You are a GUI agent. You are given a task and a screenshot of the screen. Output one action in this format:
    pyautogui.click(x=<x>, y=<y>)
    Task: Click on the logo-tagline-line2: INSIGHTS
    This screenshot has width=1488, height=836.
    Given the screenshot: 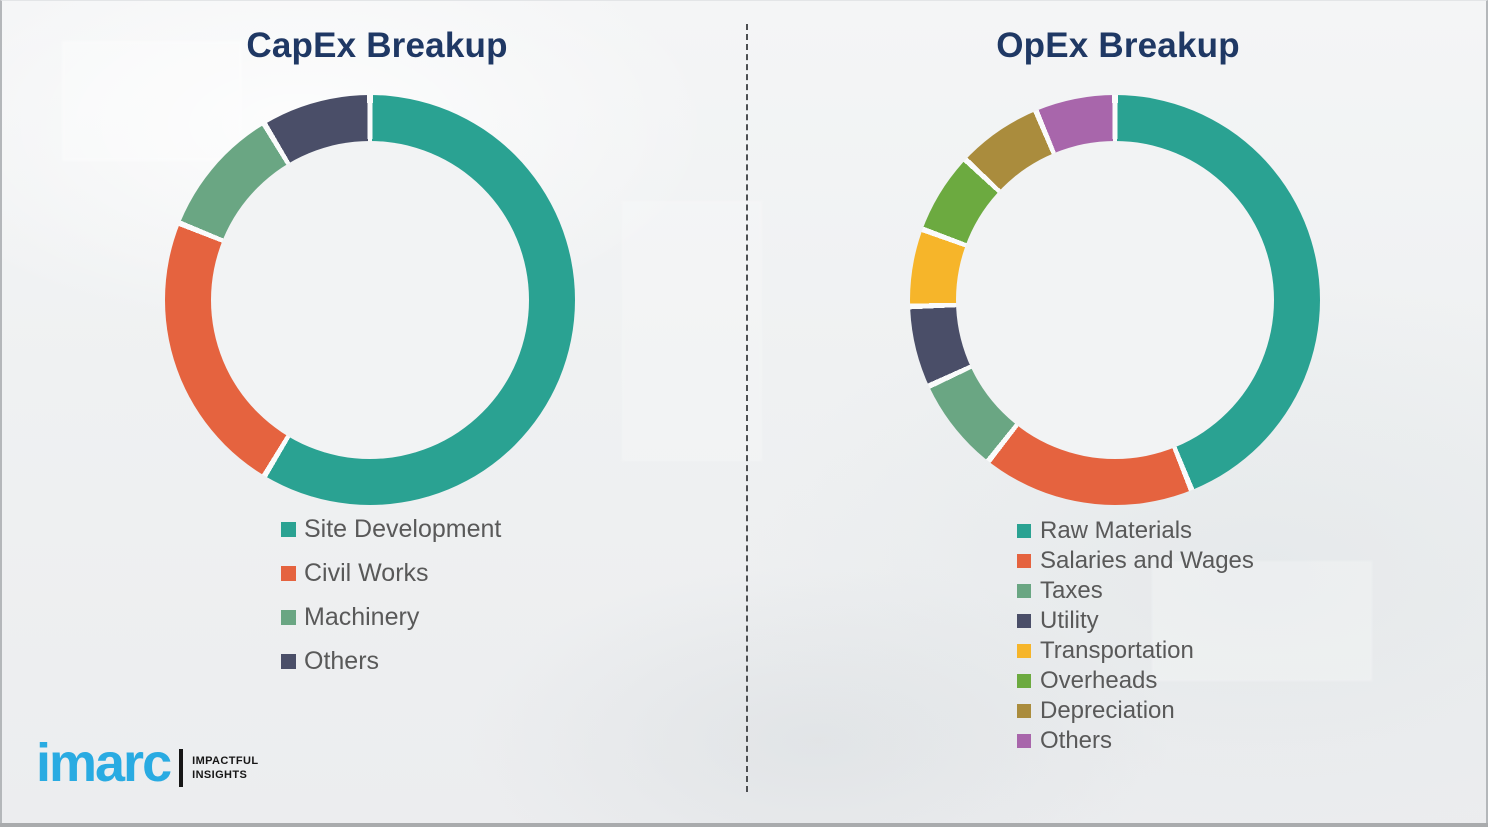 What is the action you would take?
    pyautogui.click(x=220, y=775)
    